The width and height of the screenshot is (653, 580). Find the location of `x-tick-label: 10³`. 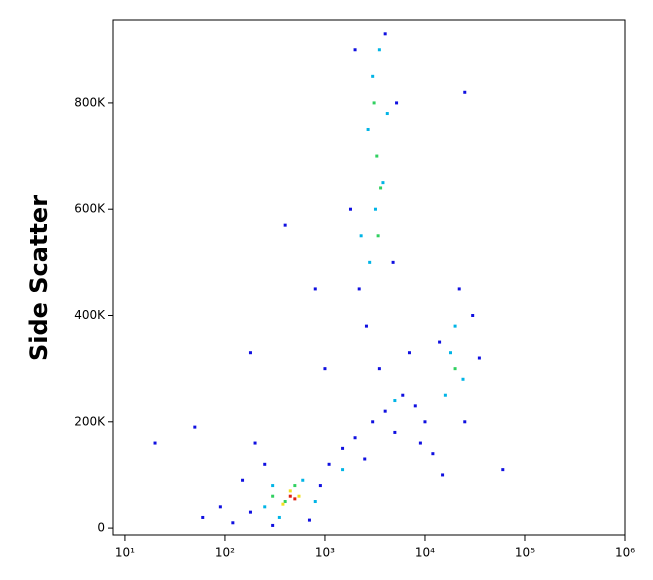

x-tick-label: 10³ is located at coordinates (325, 553).